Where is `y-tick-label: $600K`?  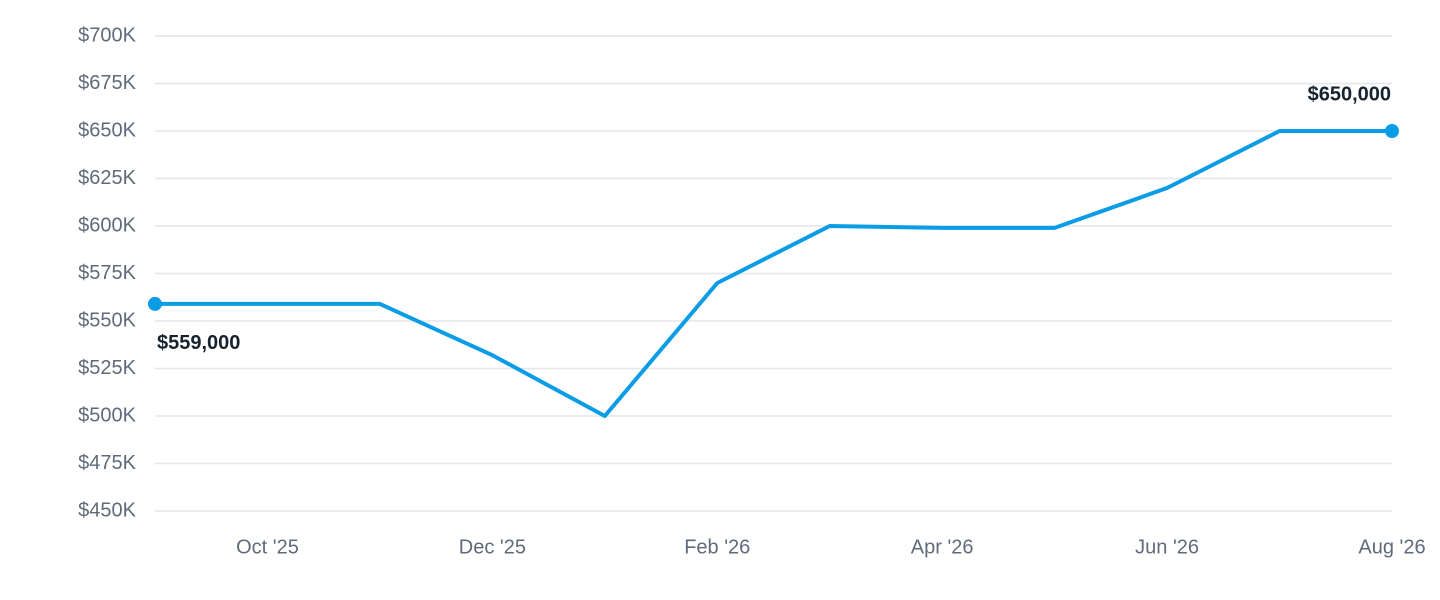 y-tick-label: $600K is located at coordinates (107, 225).